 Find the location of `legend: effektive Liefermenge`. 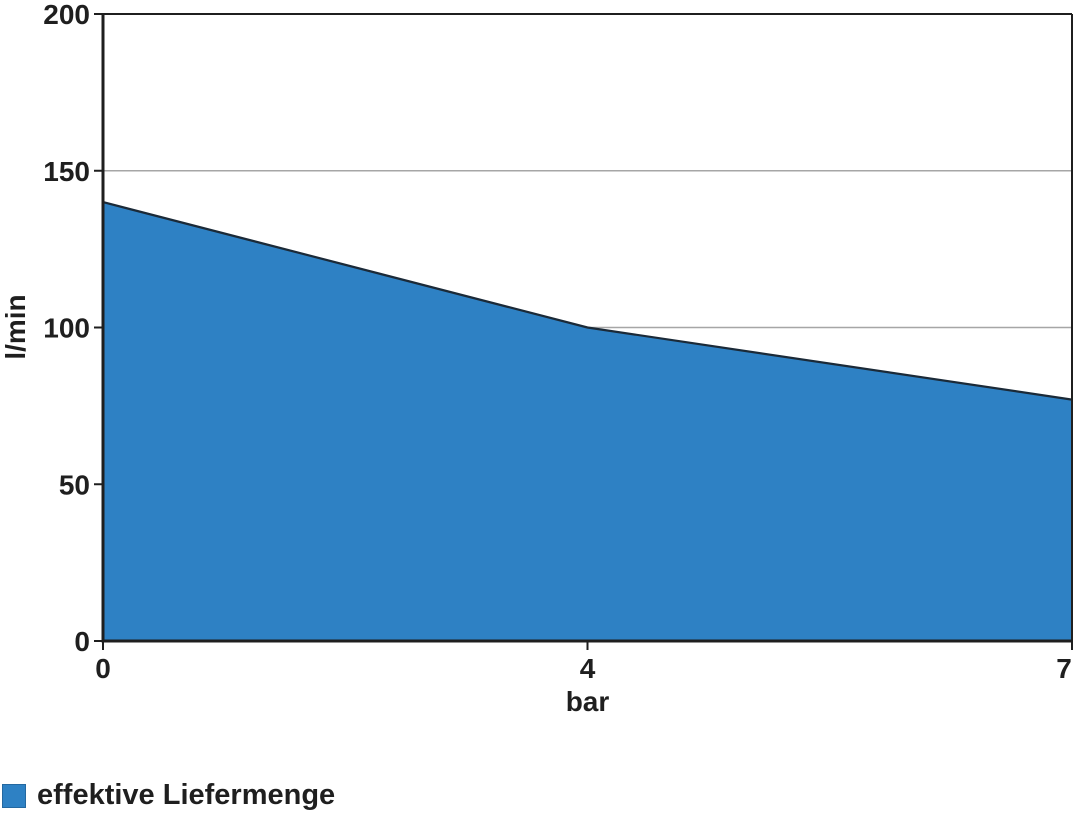

legend: effektive Liefermenge is located at coordinates (168, 795).